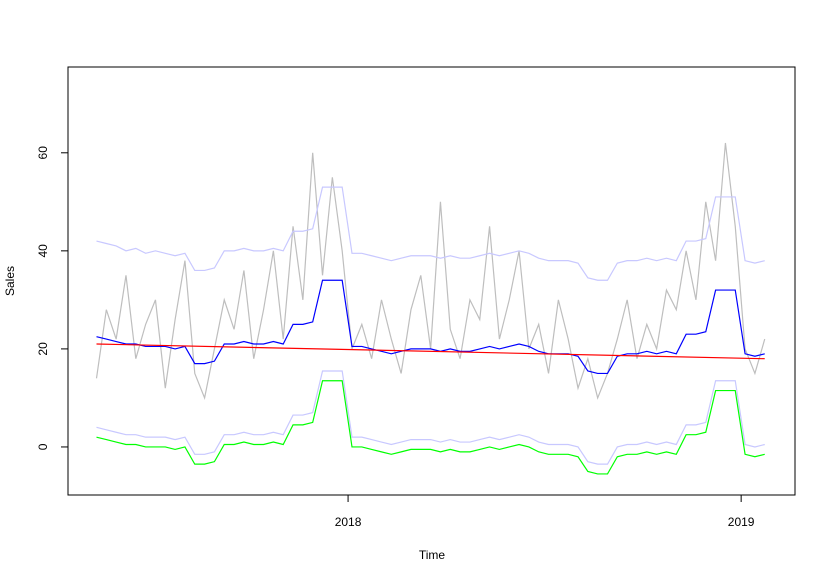  Describe the element at coordinates (43, 153) in the screenshot. I see `y-tick-label: 60` at that location.